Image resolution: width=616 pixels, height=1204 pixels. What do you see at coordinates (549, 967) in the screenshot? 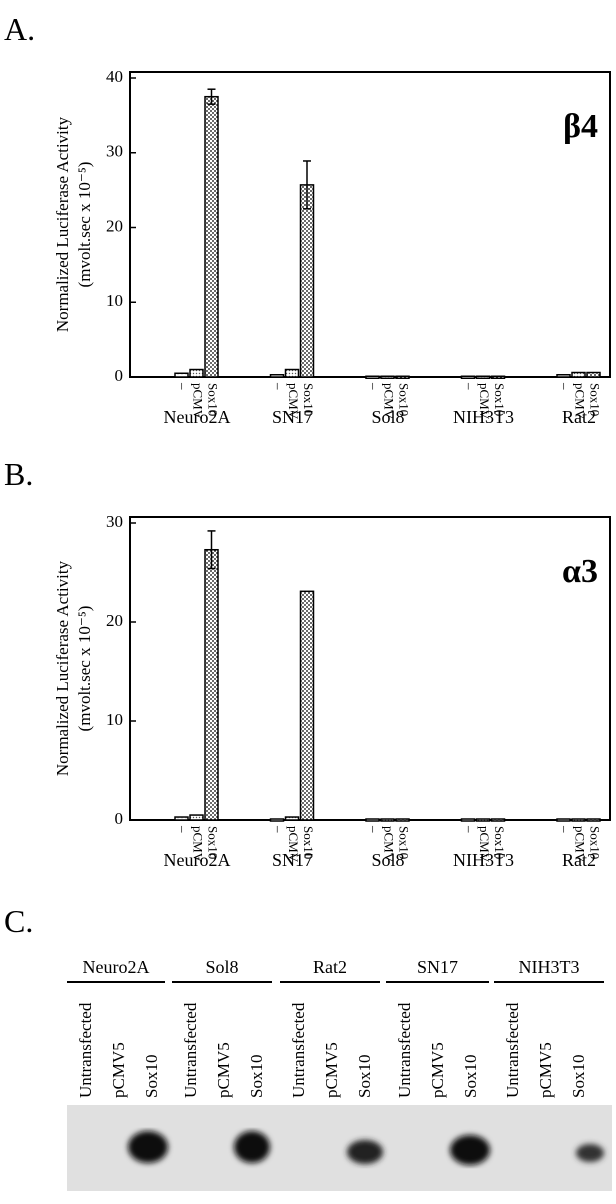
I see `blot-group-label: NIH3T3` at bounding box center [549, 967].